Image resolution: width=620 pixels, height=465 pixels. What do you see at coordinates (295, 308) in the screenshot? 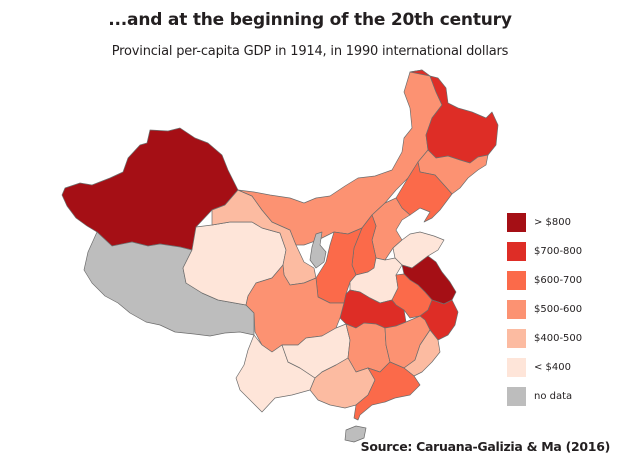
I see `region-sichuan` at bounding box center [295, 308].